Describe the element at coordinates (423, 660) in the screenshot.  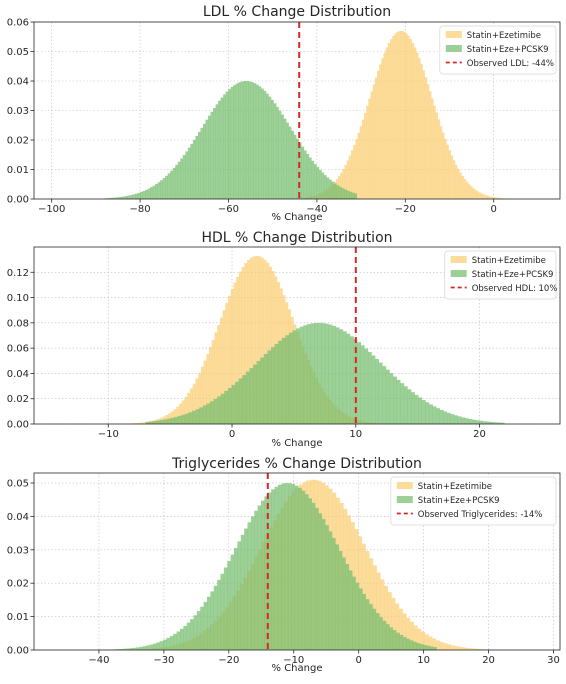
I see `x-tick-label: 10` at that location.